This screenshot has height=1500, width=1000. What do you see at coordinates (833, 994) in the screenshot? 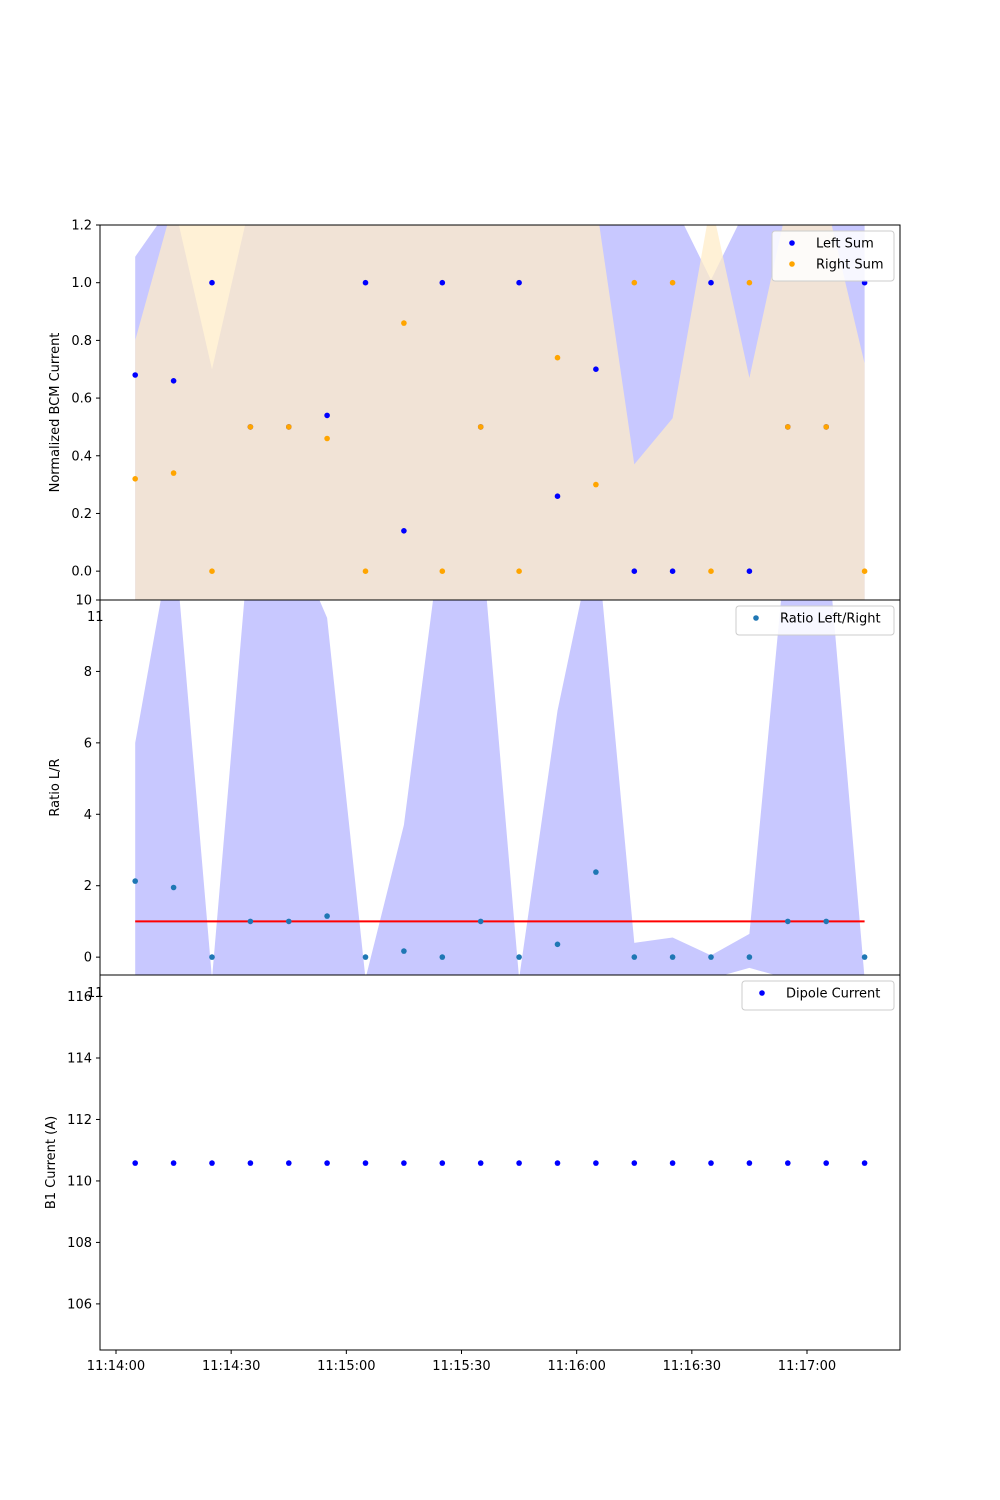
I see `legend-label: Dipole Current` at bounding box center [833, 994].